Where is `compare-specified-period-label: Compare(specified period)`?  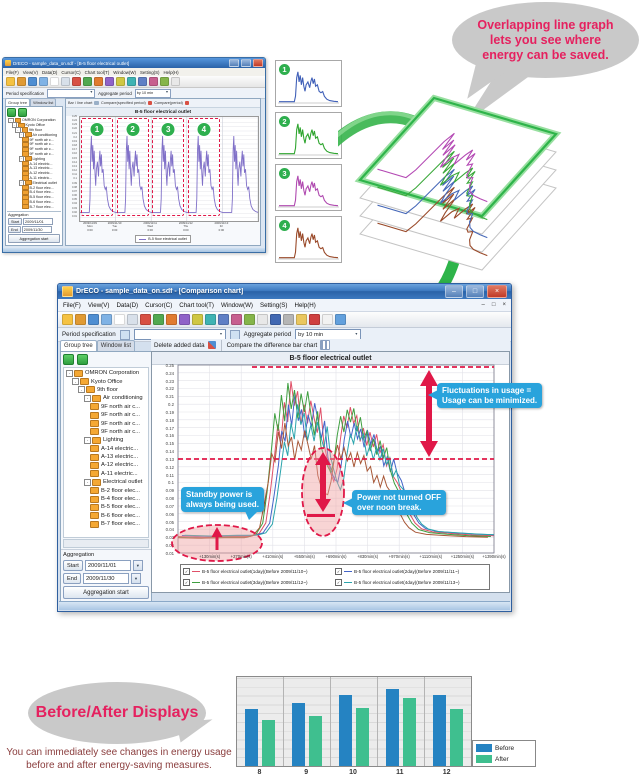
compare-specified-period-label: Compare(specified period) is located at coordinates (123, 103).